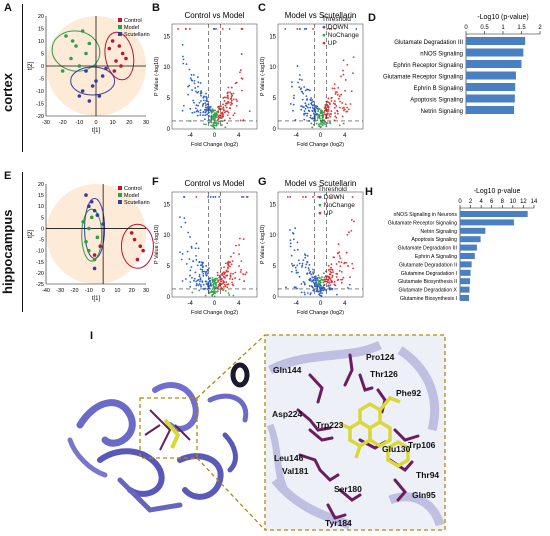  Describe the element at coordinates (131, 28) in the screenshot. I see `legend-label: Model` at that location.